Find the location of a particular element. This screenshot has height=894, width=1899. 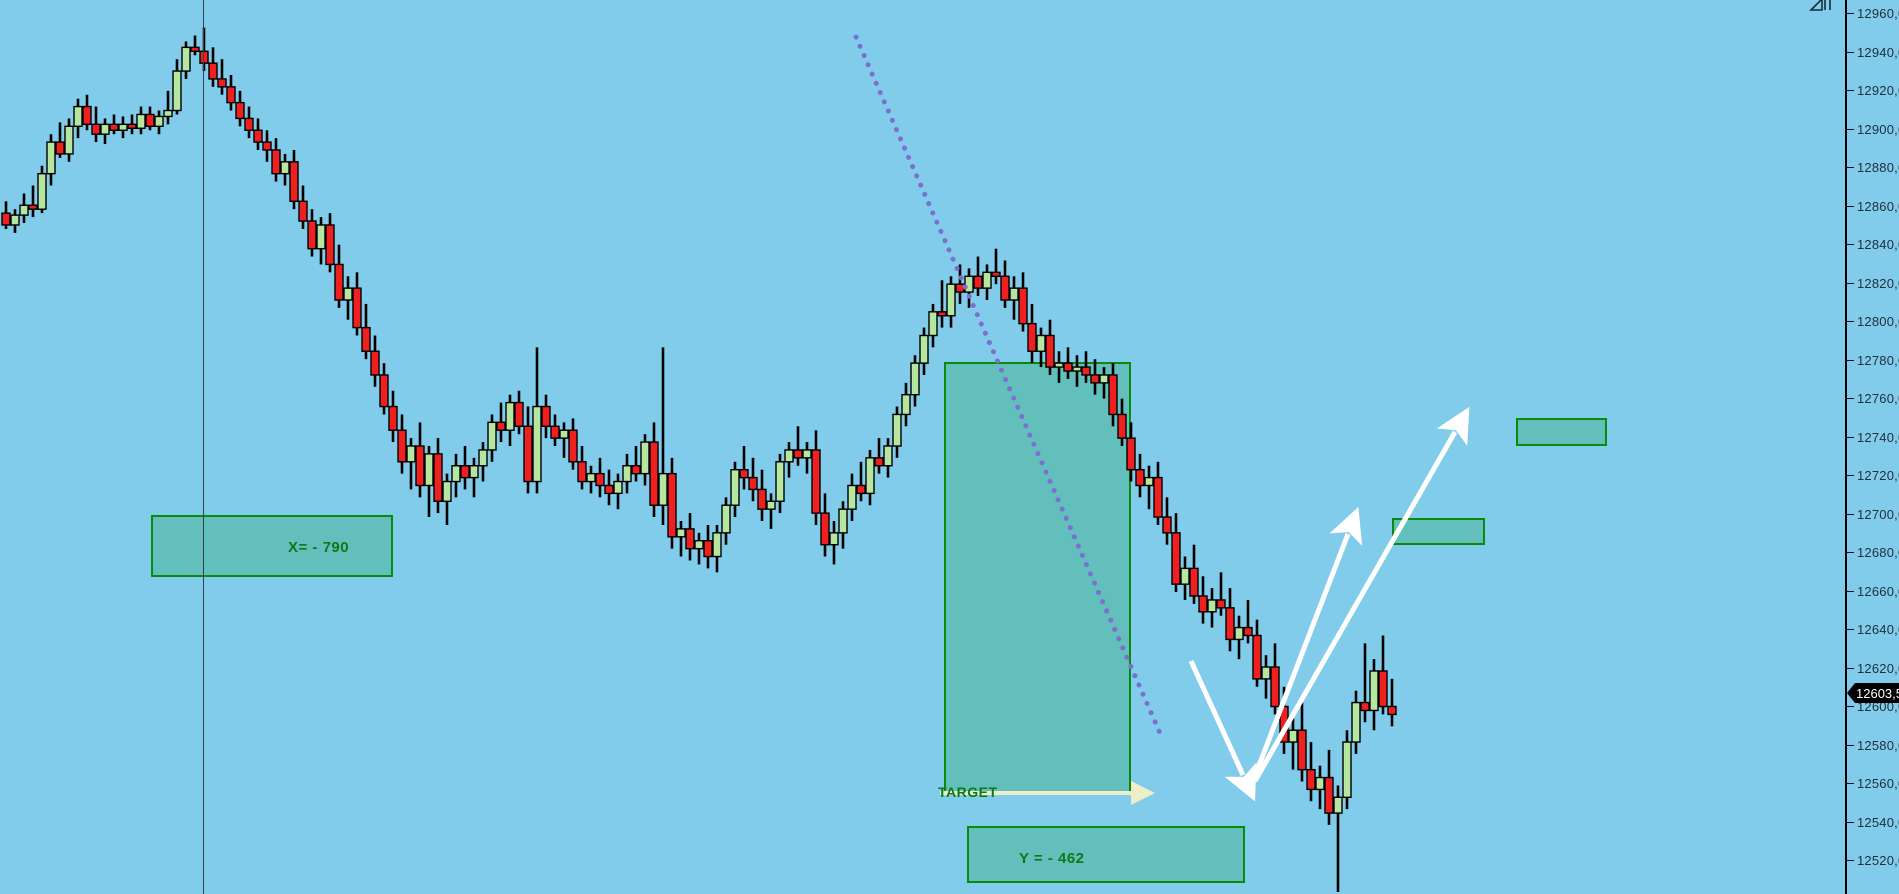

price-axis-tick-label: 12600,0 is located at coordinates (1878, 706).